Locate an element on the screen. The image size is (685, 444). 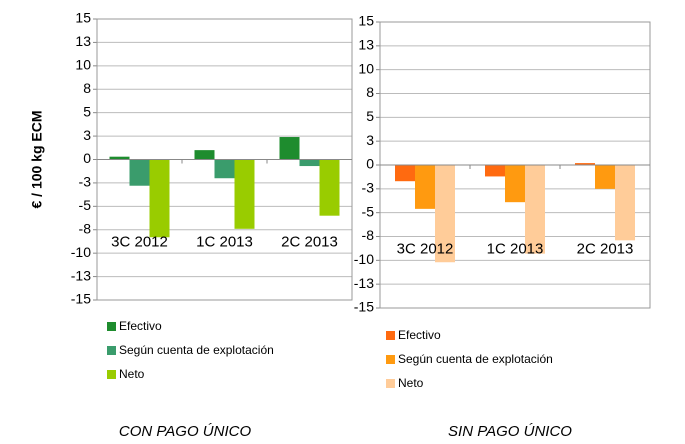
y-axis-title: € / 100 kg ECM is located at coordinates (37, 159).